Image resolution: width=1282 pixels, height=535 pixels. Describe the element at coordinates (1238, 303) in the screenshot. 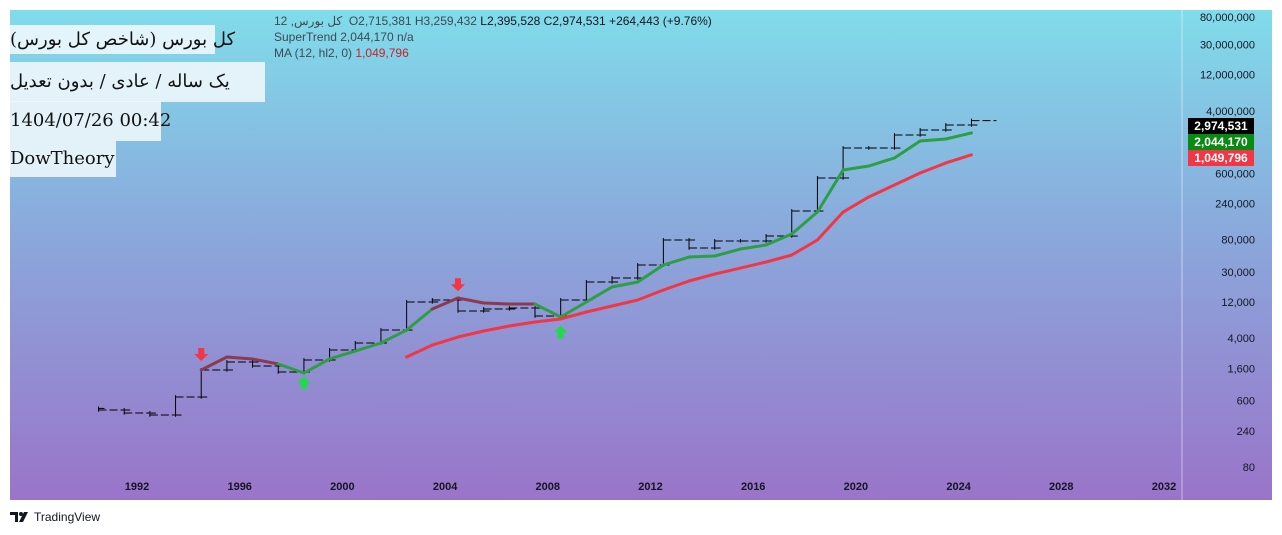

I see `y-tick-label: 12,000` at that location.